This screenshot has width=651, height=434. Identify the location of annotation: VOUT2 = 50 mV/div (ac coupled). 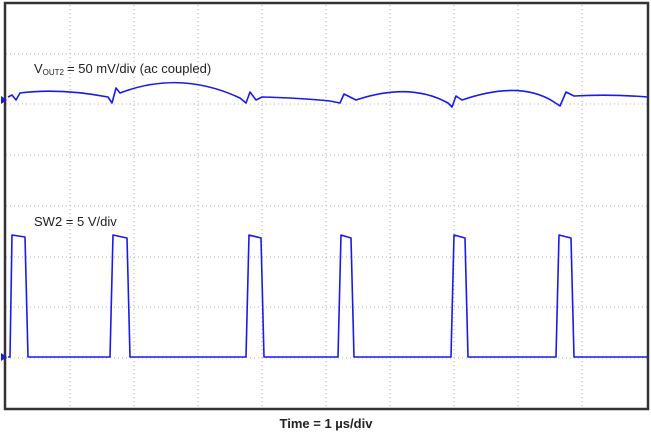
(122, 69).